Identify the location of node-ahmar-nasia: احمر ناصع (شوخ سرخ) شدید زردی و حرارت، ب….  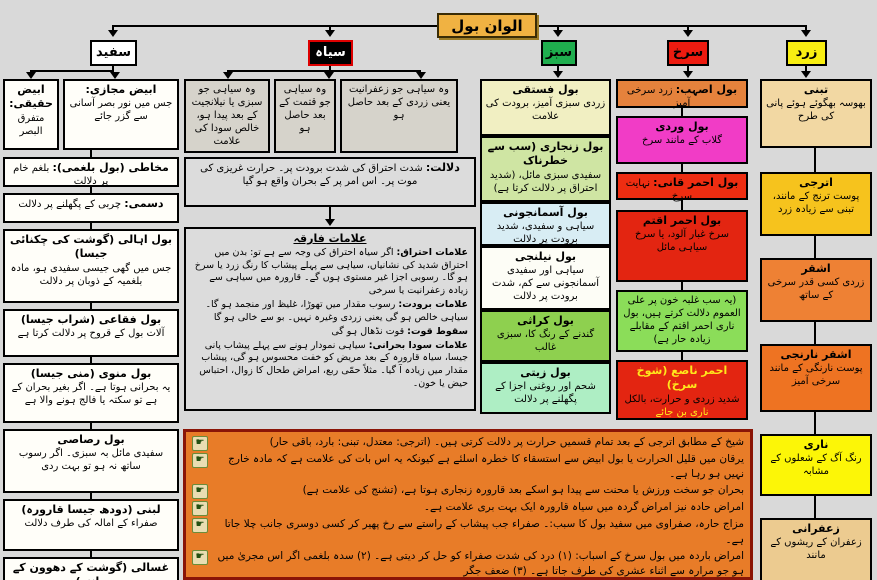
(682, 390).